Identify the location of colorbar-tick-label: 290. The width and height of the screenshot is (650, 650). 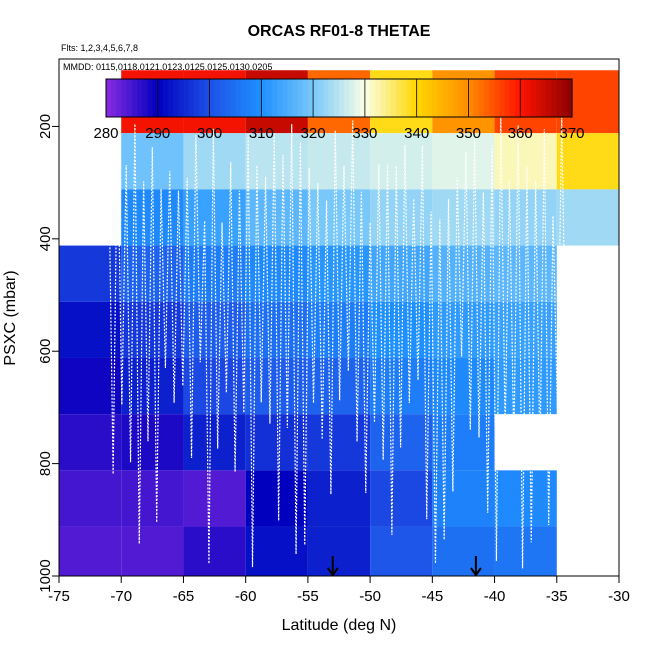
(157, 133).